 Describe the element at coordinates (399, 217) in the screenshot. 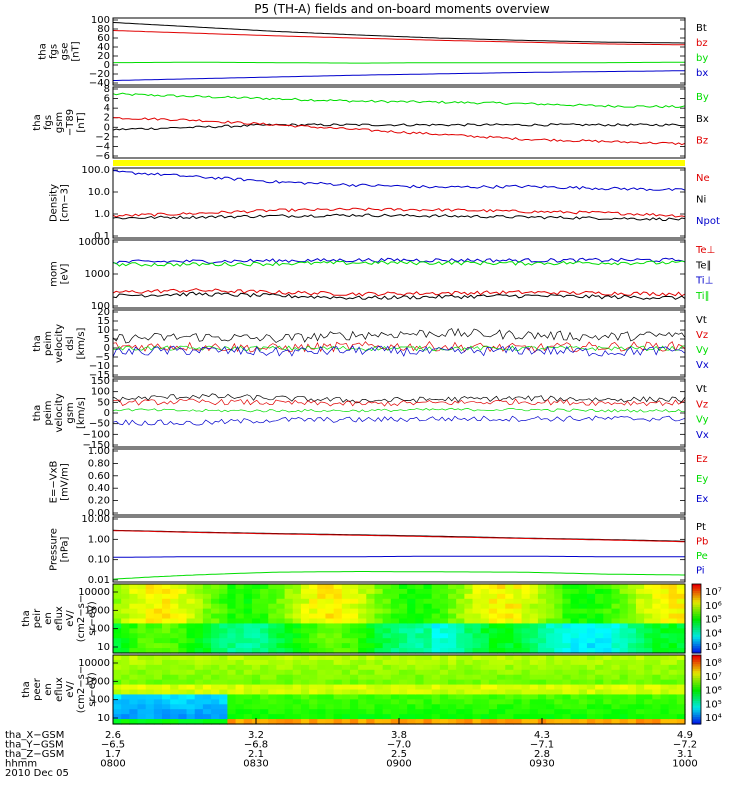

I see `series-line-black` at that location.